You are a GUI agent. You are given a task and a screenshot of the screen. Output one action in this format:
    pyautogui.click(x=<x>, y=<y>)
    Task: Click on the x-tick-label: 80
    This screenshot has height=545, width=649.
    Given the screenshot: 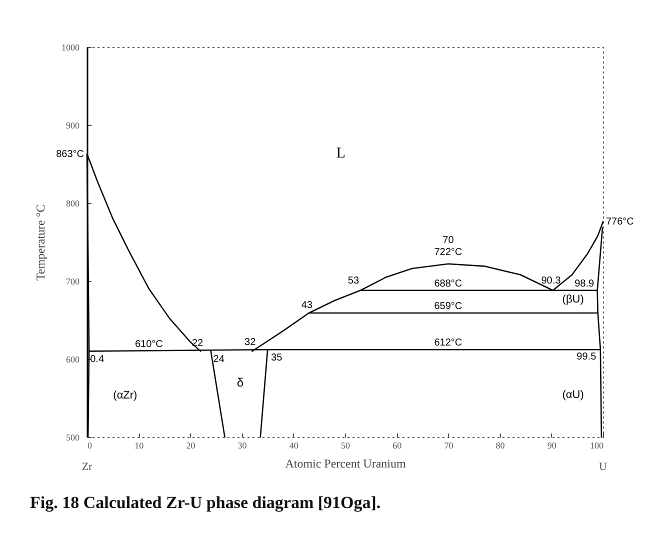 What is the action you would take?
    pyautogui.click(x=501, y=445)
    